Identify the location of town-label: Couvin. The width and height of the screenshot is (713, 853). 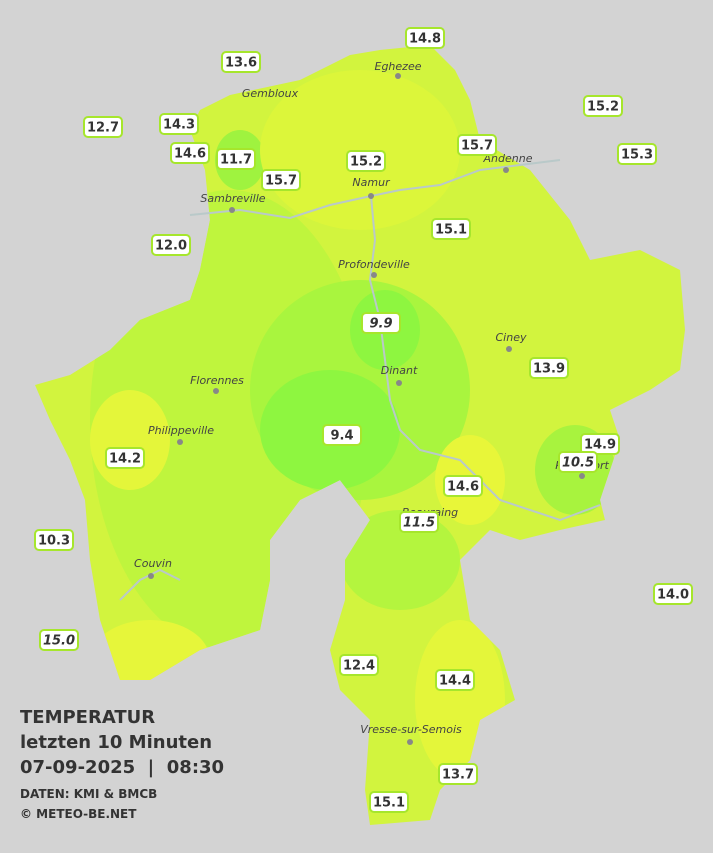
(153, 563).